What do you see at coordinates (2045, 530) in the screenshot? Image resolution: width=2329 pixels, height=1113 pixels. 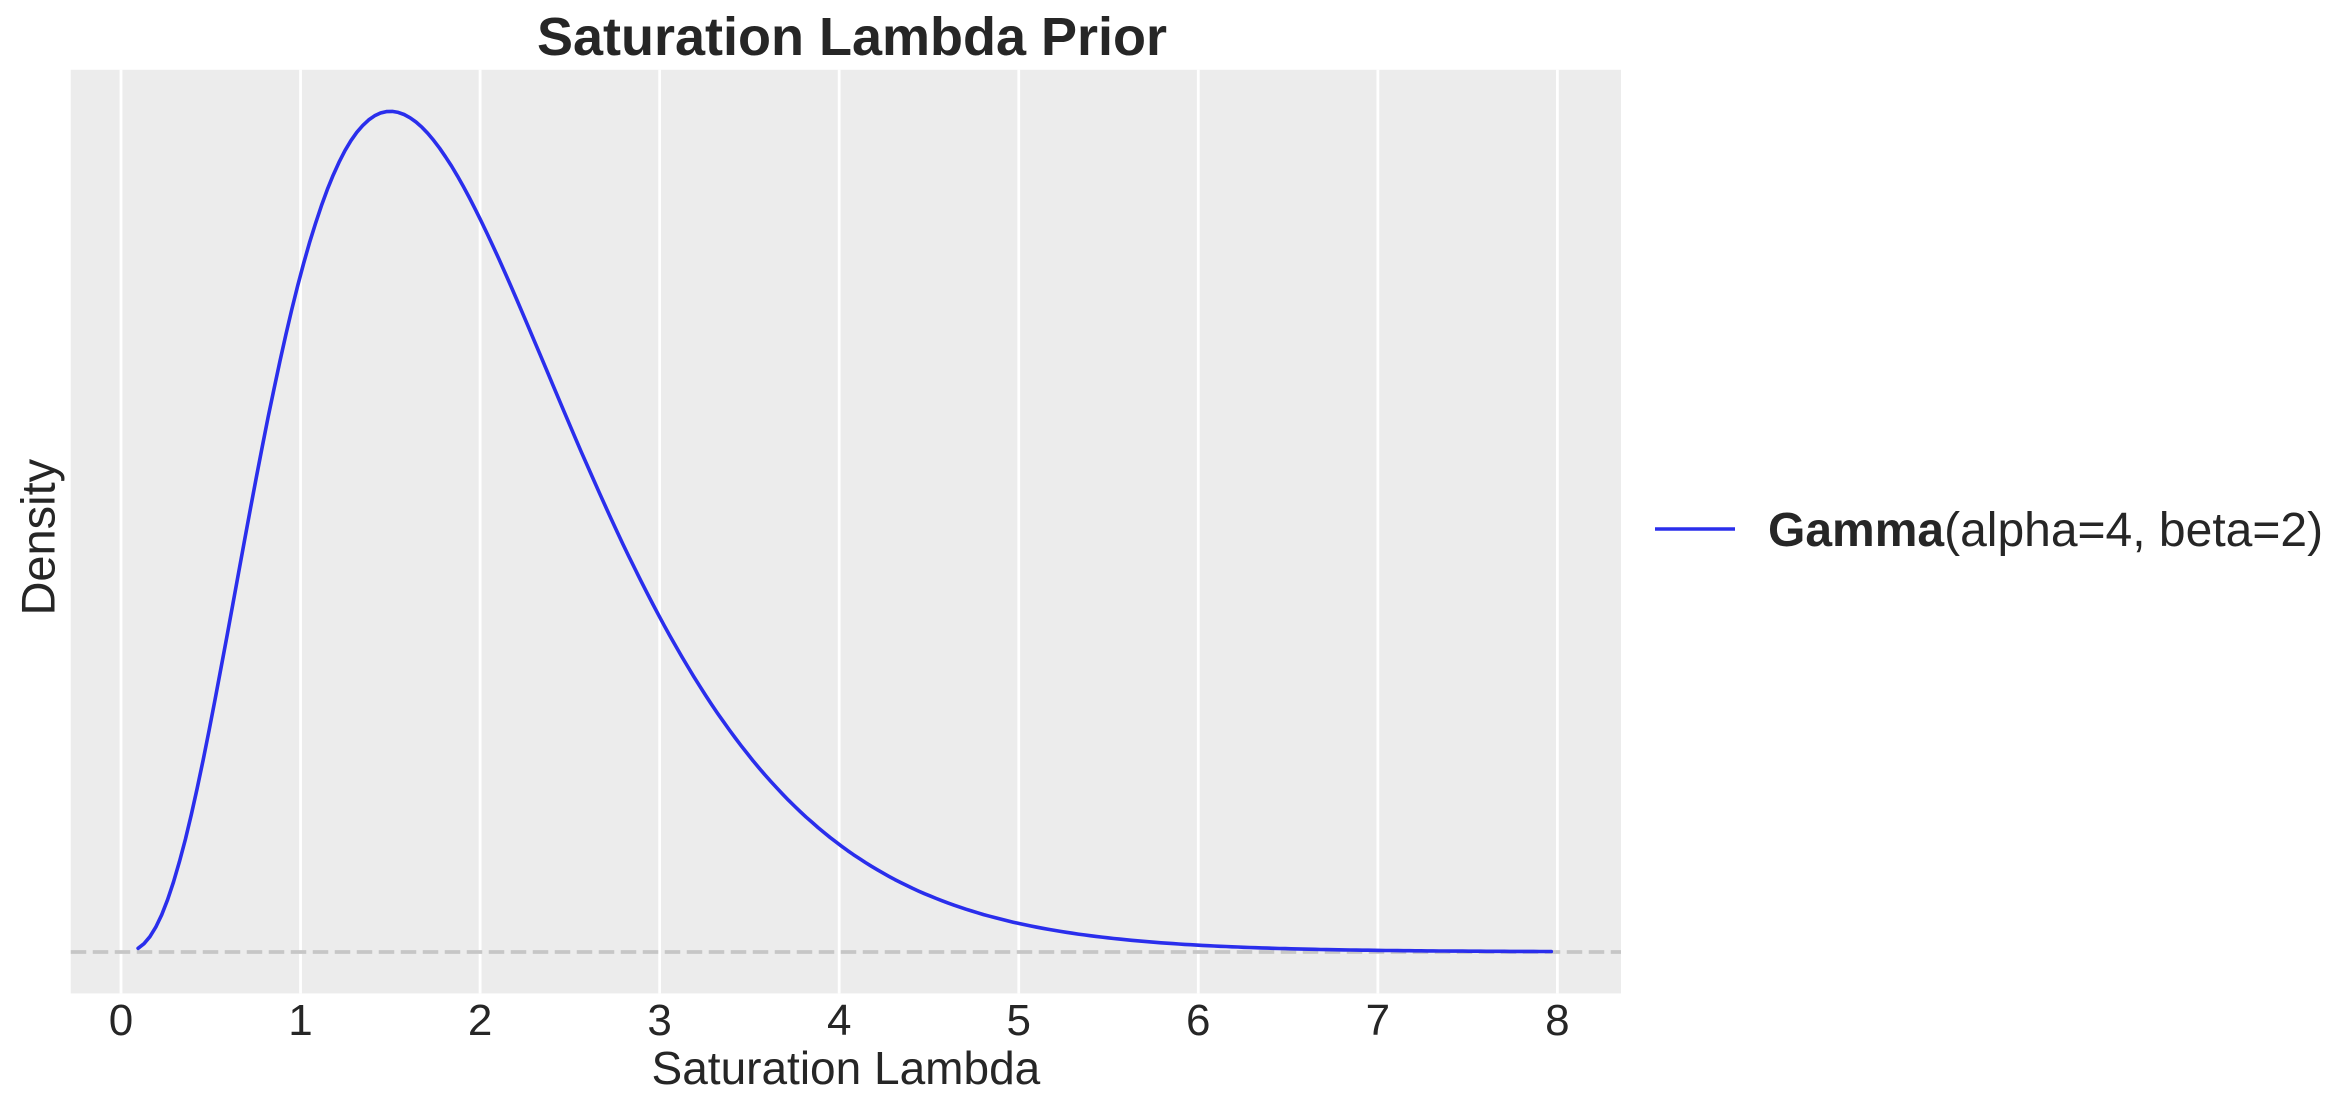 I see `svg-text: Gamma(alpha=4, beta=2)` at bounding box center [2045, 530].